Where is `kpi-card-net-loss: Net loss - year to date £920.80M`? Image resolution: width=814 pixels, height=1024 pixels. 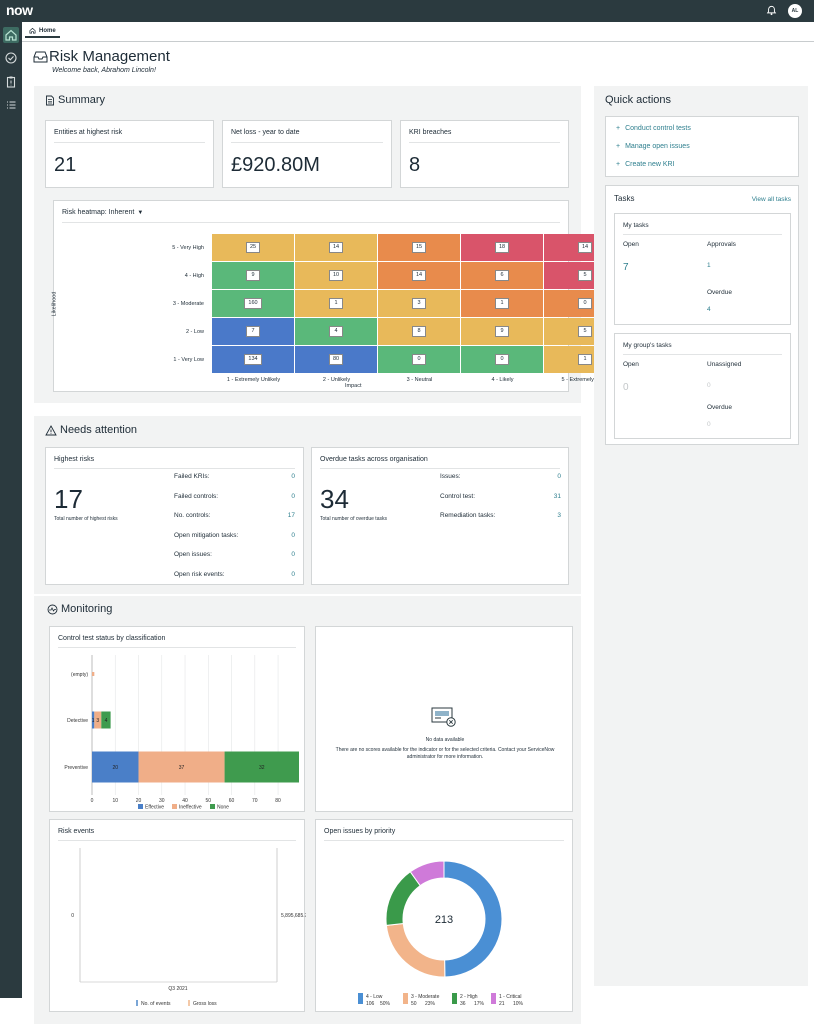
kpi-card-net-loss: Net loss - year to date £920.80M is located at coordinates (307, 154).